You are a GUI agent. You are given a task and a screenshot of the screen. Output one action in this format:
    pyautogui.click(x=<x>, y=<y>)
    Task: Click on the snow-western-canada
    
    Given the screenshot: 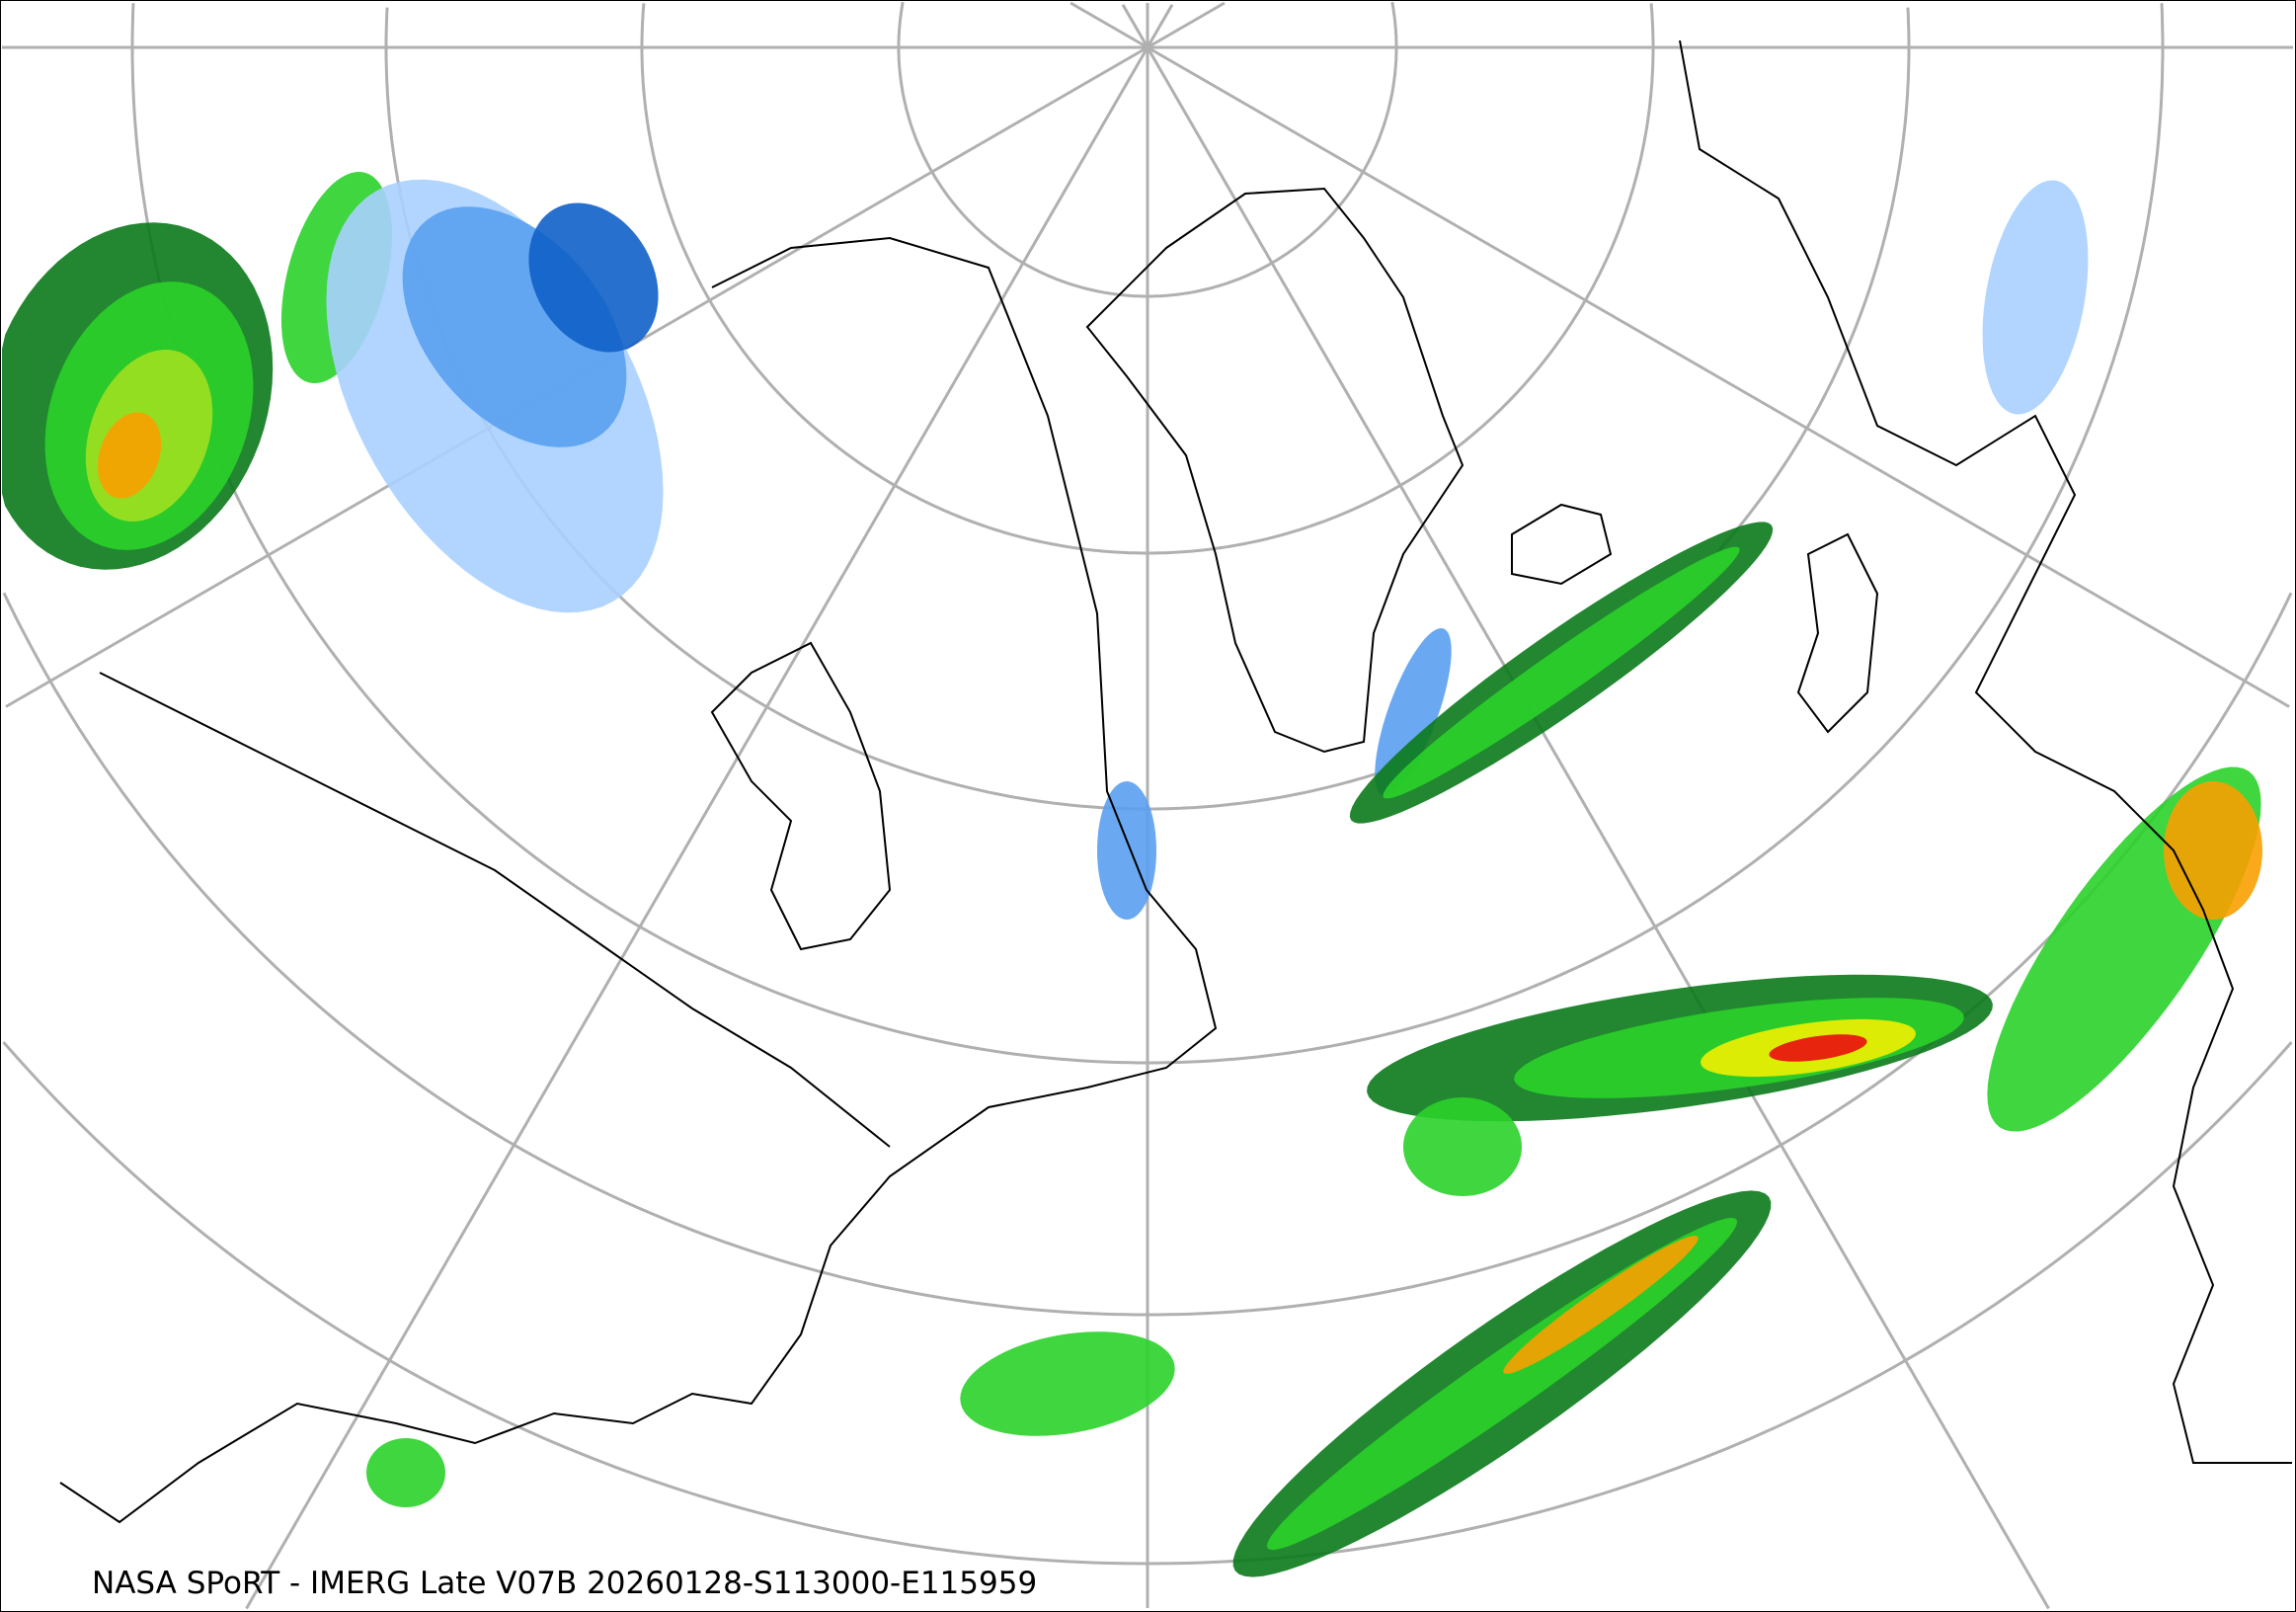 What is the action you would take?
    pyautogui.click(x=594, y=277)
    